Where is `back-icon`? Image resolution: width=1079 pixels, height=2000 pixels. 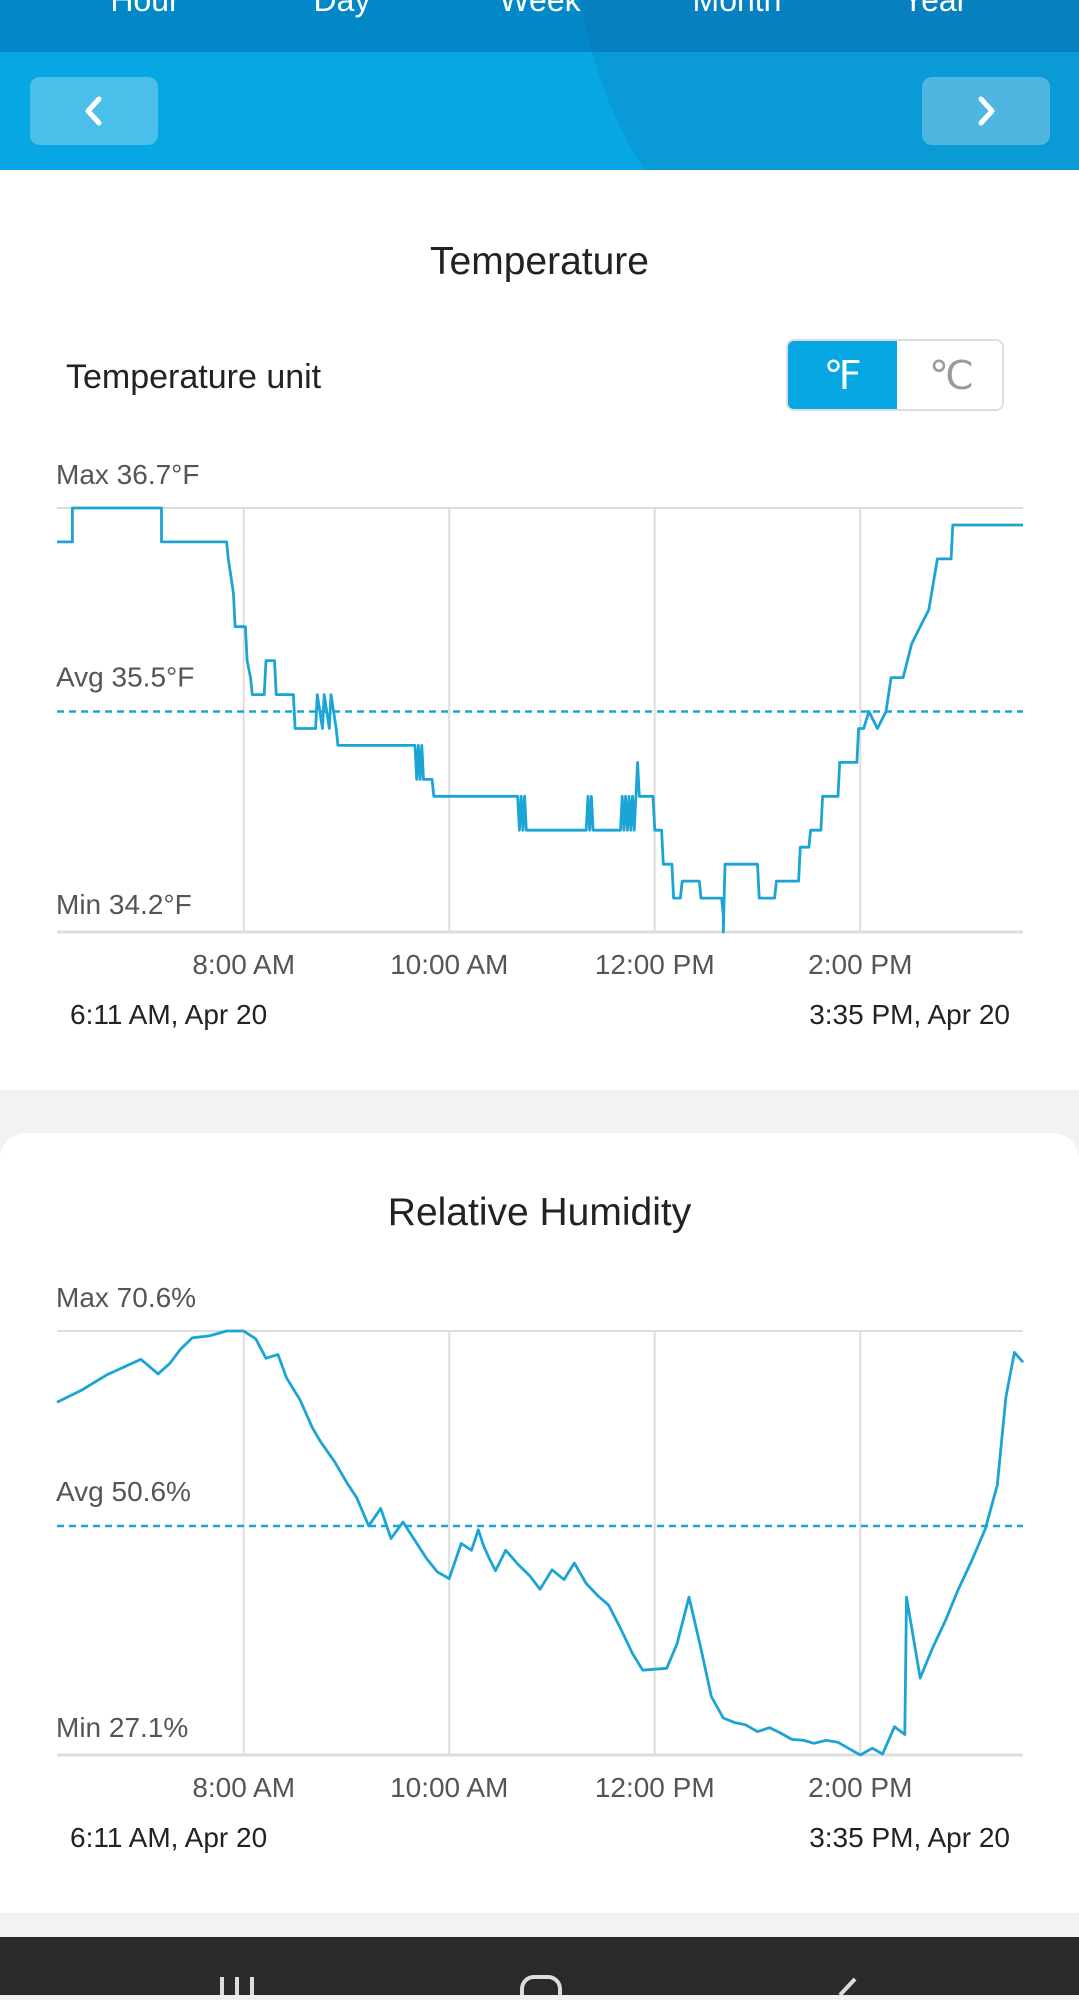
back-icon is located at coordinates (847, 1987).